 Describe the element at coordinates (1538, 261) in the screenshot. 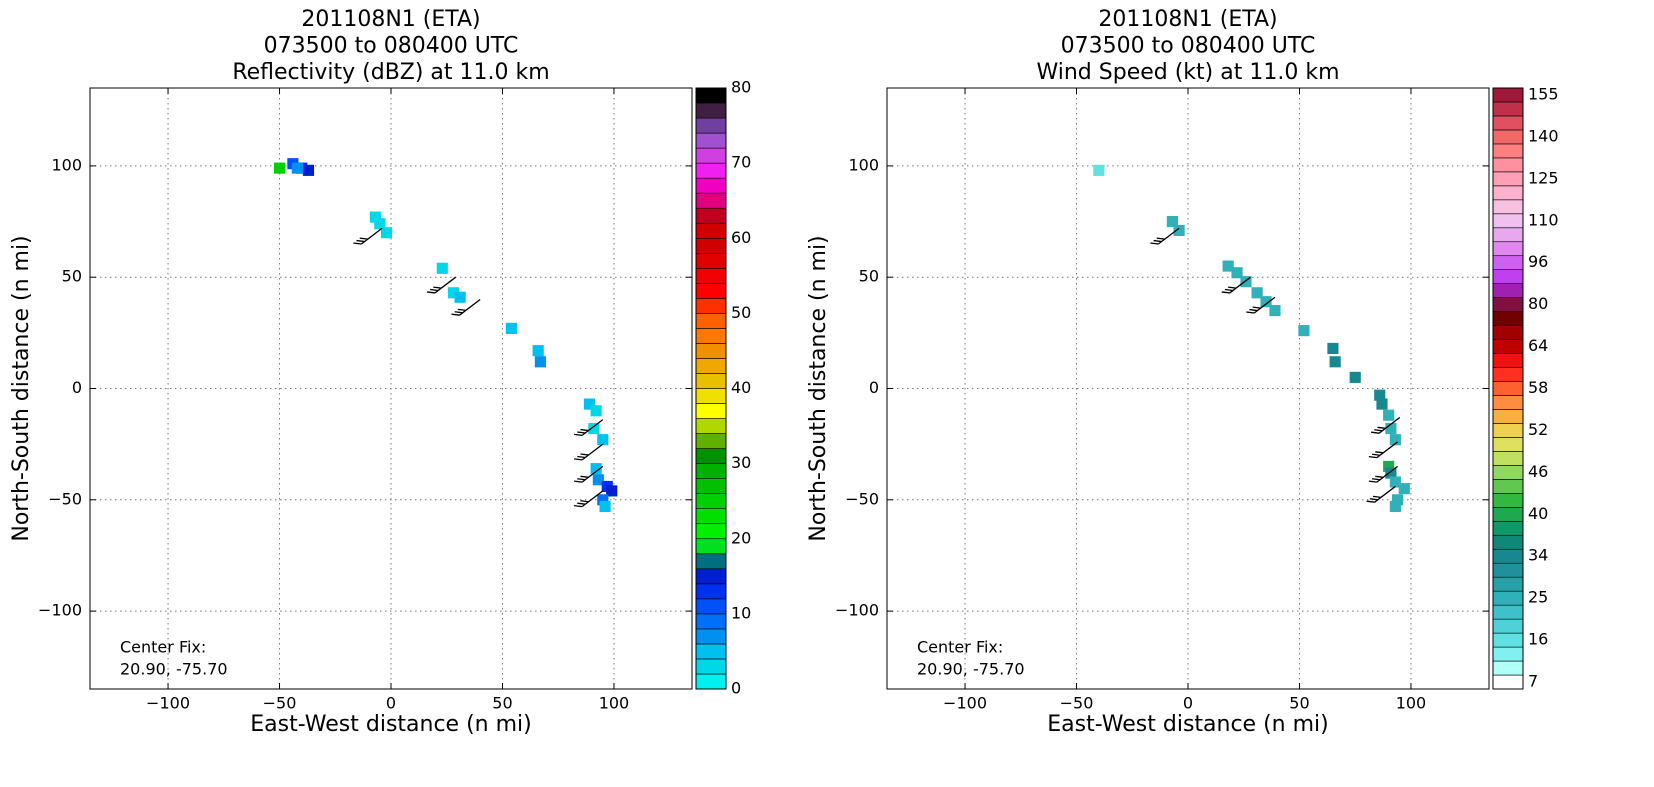

I see `colorbar-tick-label: 96` at that location.